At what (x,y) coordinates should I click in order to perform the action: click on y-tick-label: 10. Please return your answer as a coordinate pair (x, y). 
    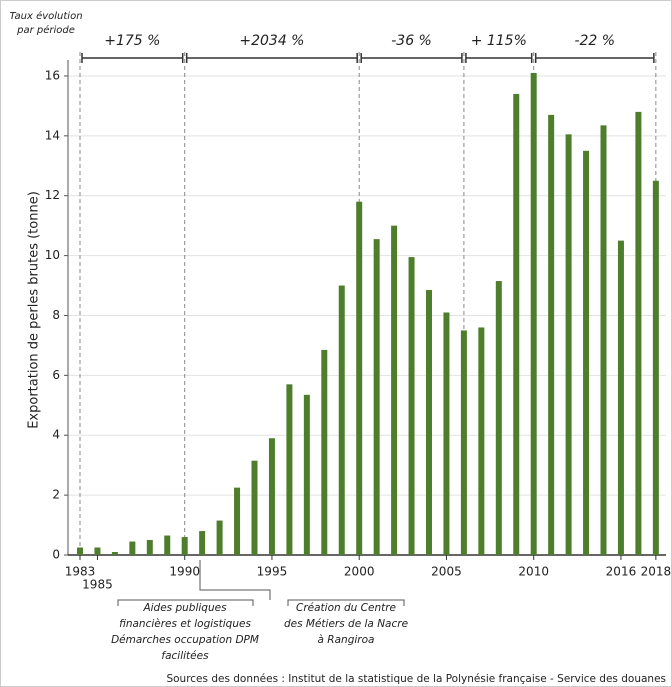
    Looking at the image, I should click on (52, 255).